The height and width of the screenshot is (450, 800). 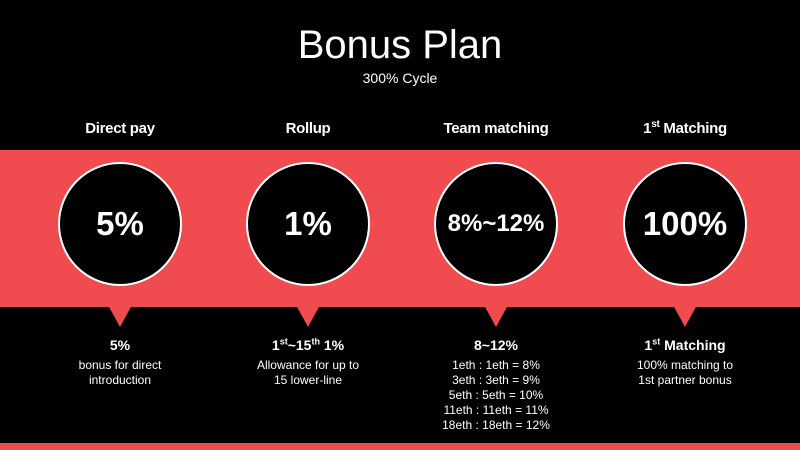 What do you see at coordinates (400, 78) in the screenshot?
I see `page-subtitle: 300% Cycle` at bounding box center [400, 78].